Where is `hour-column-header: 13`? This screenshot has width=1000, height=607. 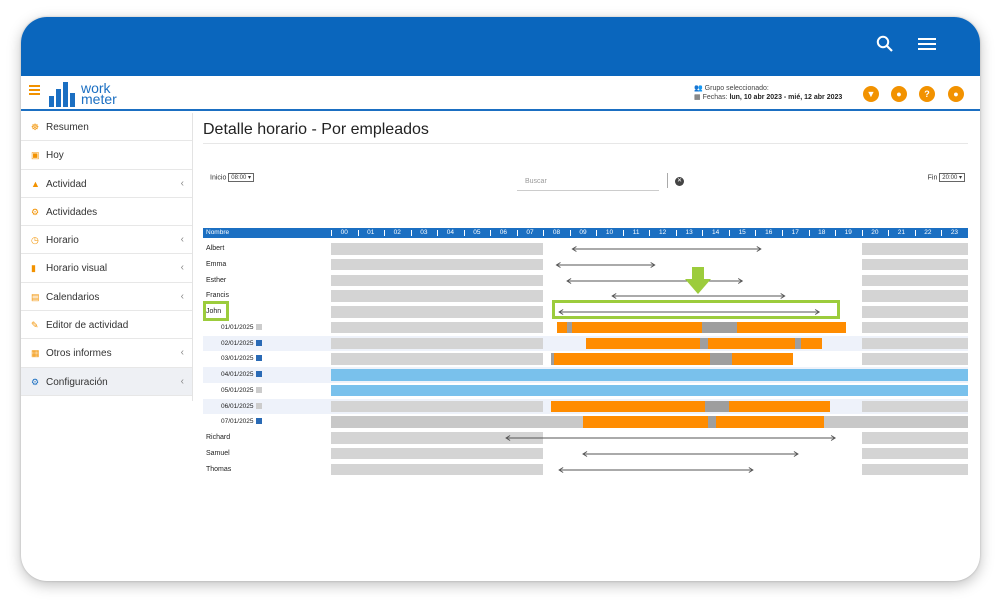 hour-column-header: 13 is located at coordinates (689, 233).